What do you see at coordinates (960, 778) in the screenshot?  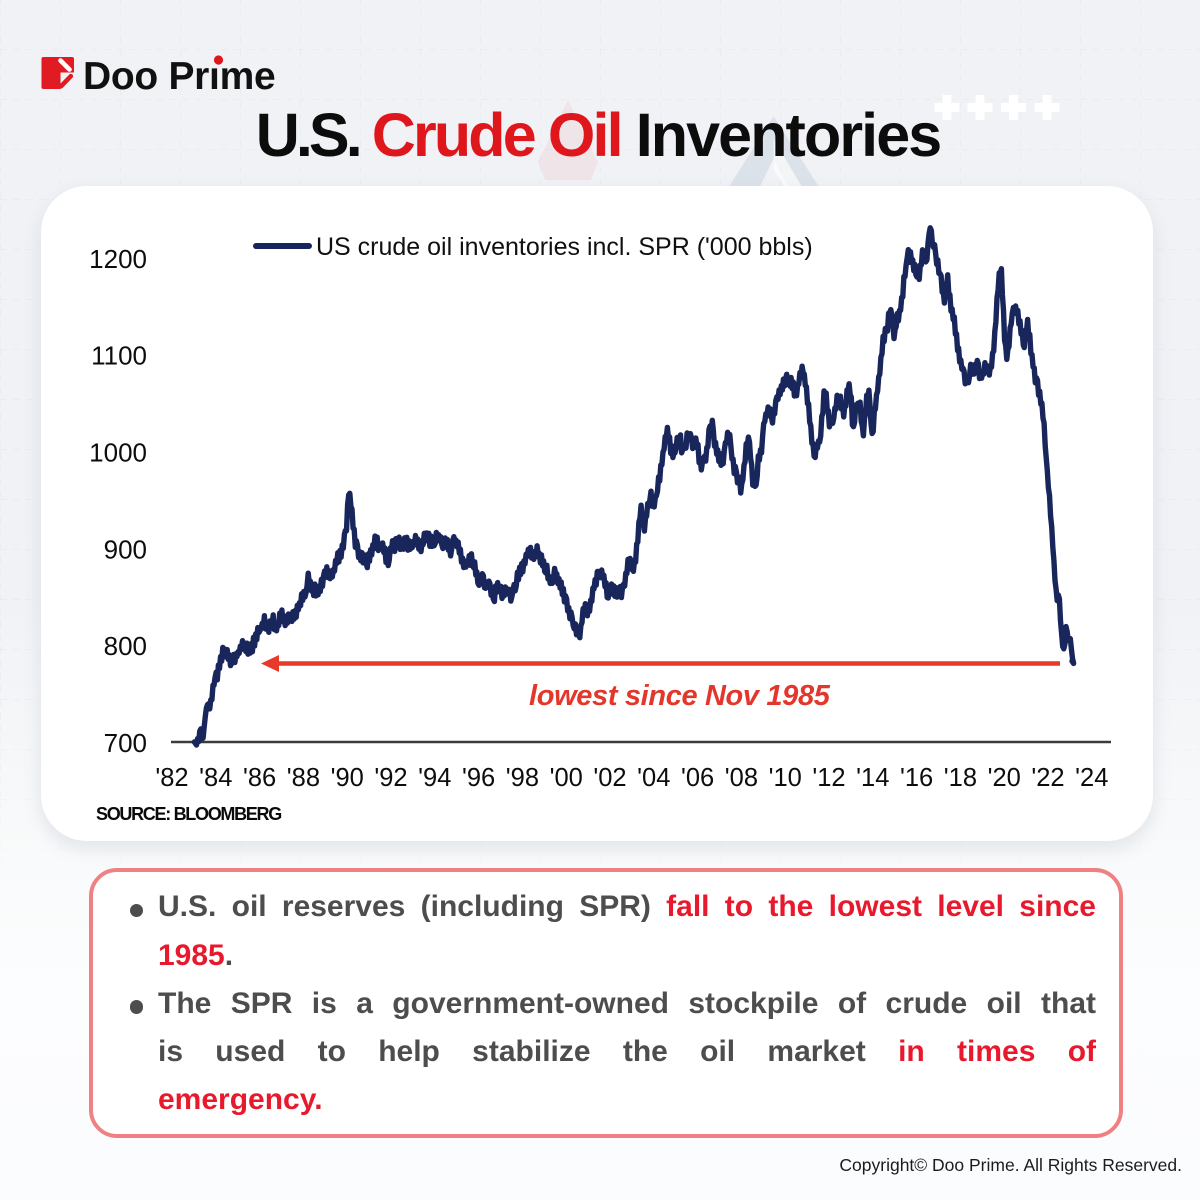 I see `svg-text: '18` at bounding box center [960, 778].